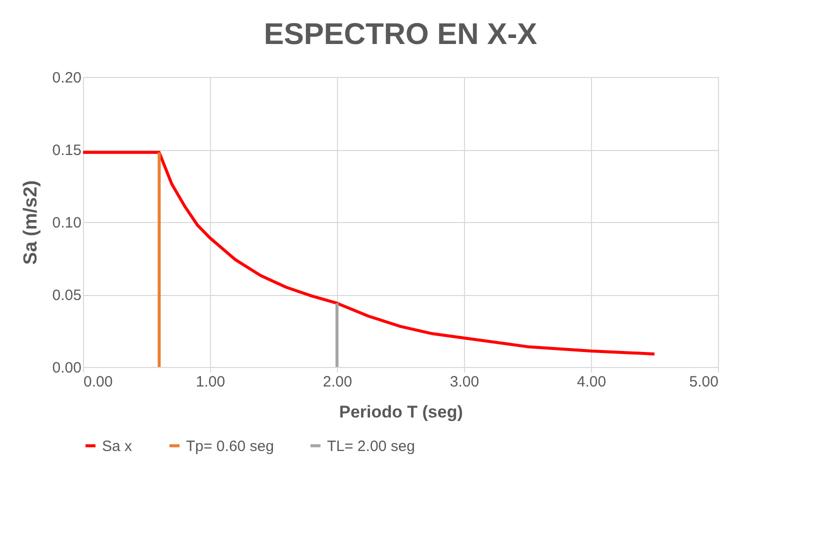  I want to click on y-tick-label: 0.00, so click(67, 368).